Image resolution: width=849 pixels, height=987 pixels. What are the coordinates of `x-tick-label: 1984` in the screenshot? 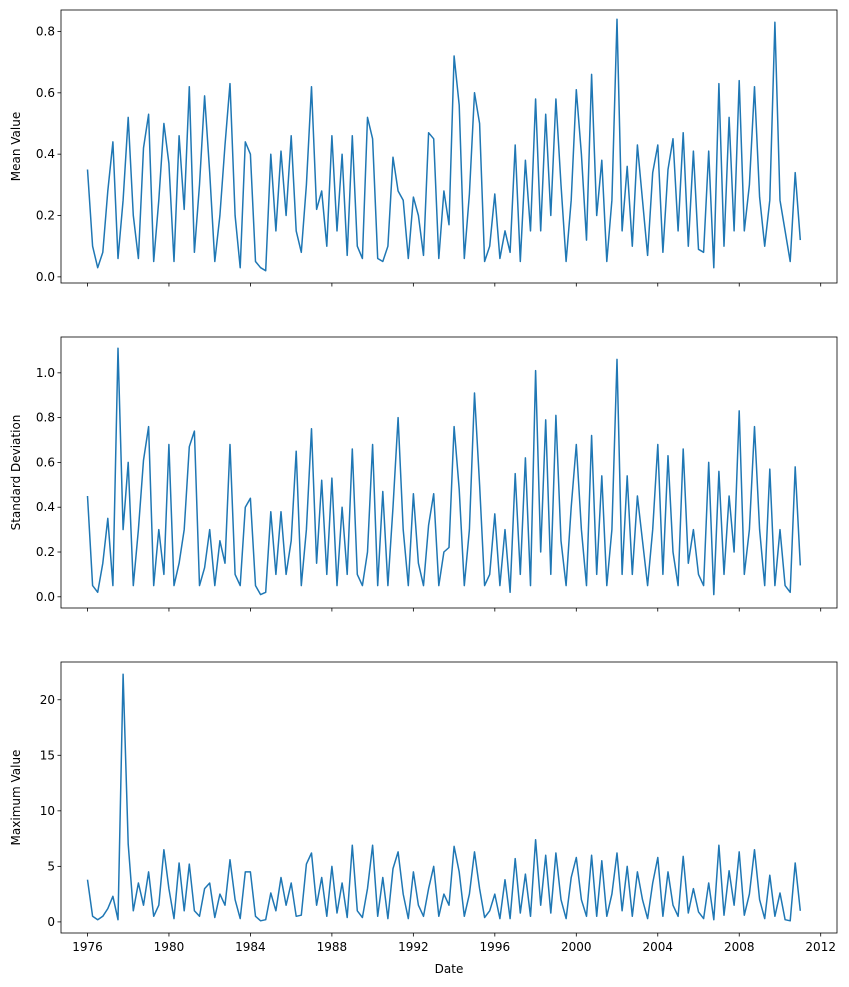 It's located at (250, 947).